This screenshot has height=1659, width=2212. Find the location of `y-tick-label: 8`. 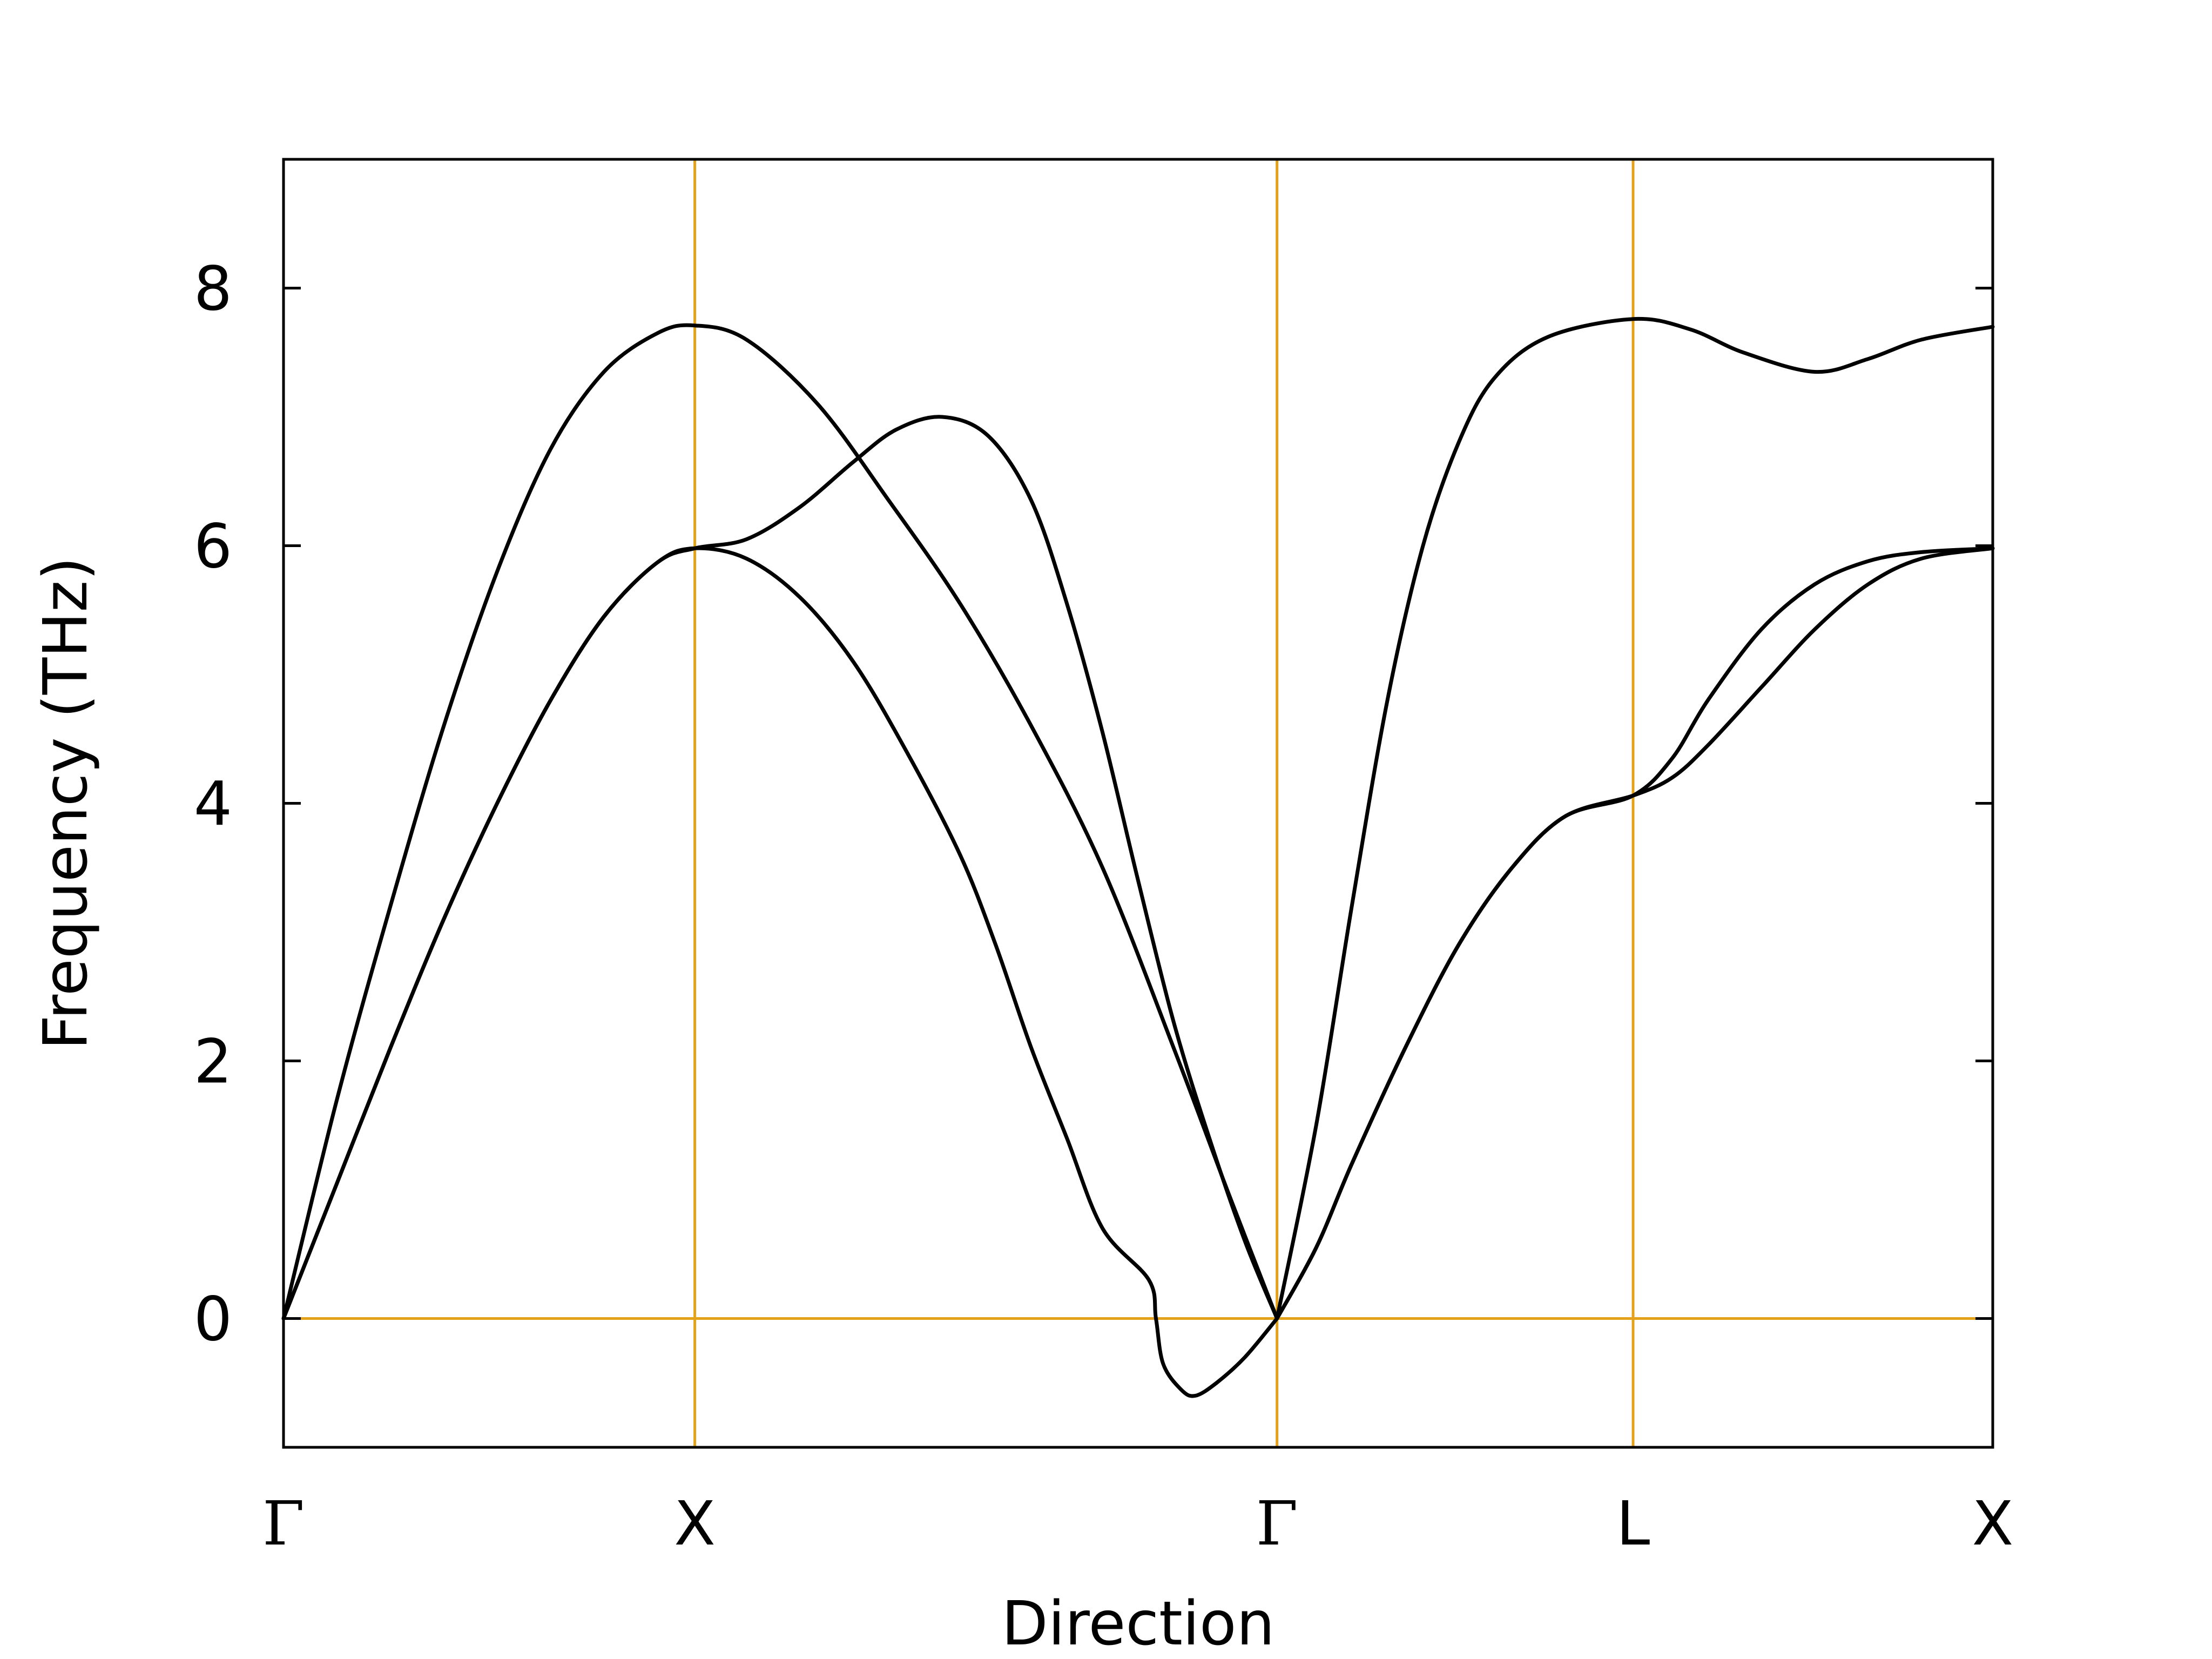

y-tick-label: 8 is located at coordinates (213, 289).